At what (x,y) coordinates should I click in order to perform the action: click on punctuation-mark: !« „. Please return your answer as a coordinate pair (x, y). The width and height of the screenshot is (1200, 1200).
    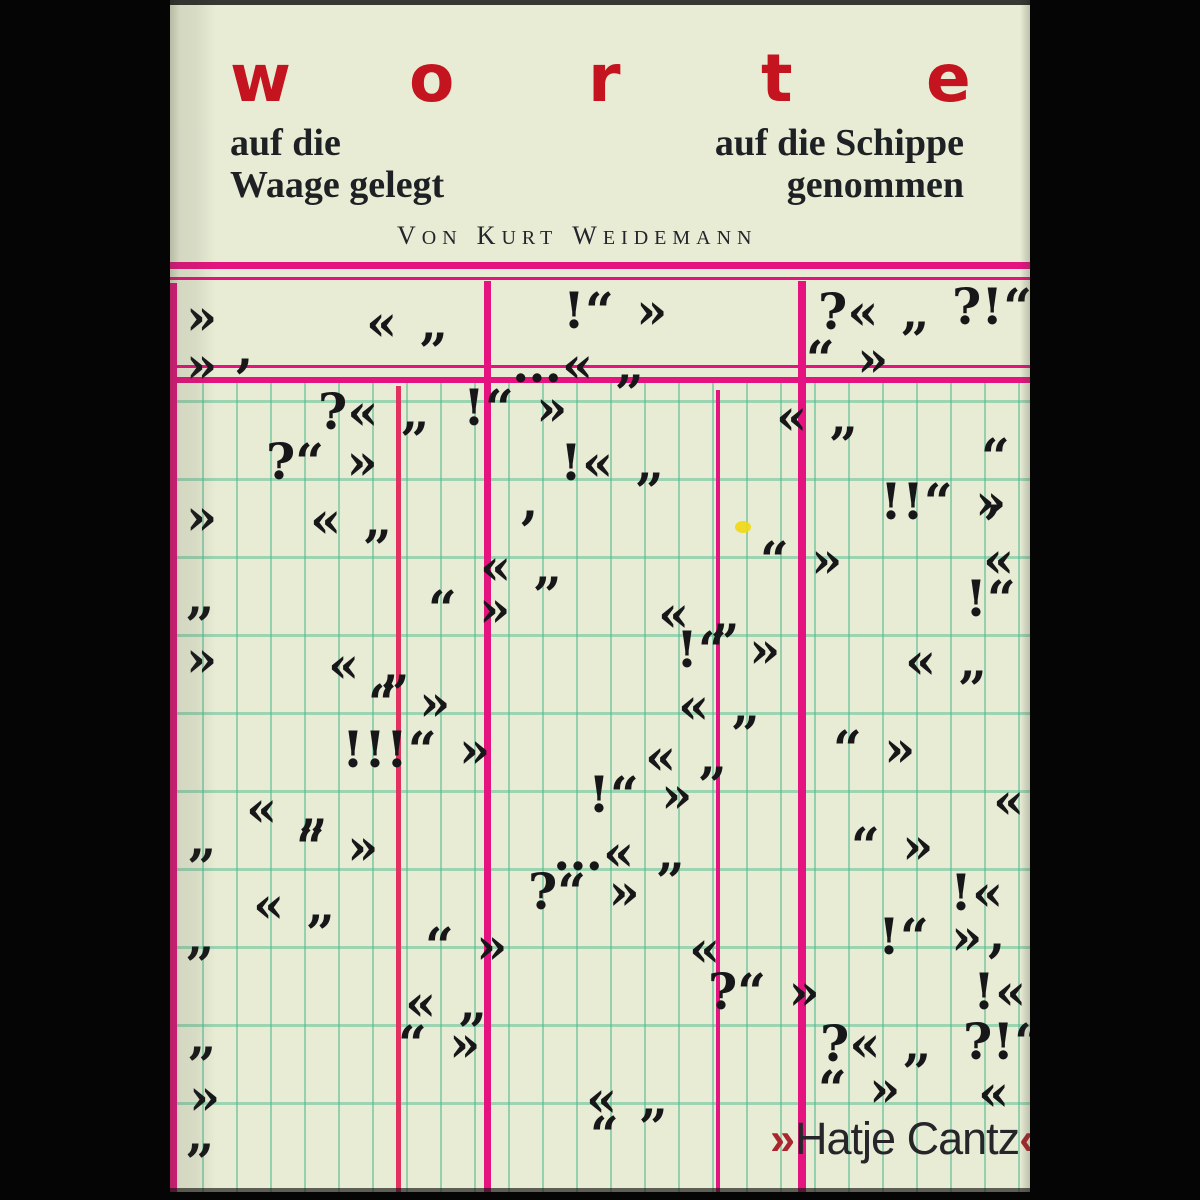
    Looking at the image, I should click on (612, 462).